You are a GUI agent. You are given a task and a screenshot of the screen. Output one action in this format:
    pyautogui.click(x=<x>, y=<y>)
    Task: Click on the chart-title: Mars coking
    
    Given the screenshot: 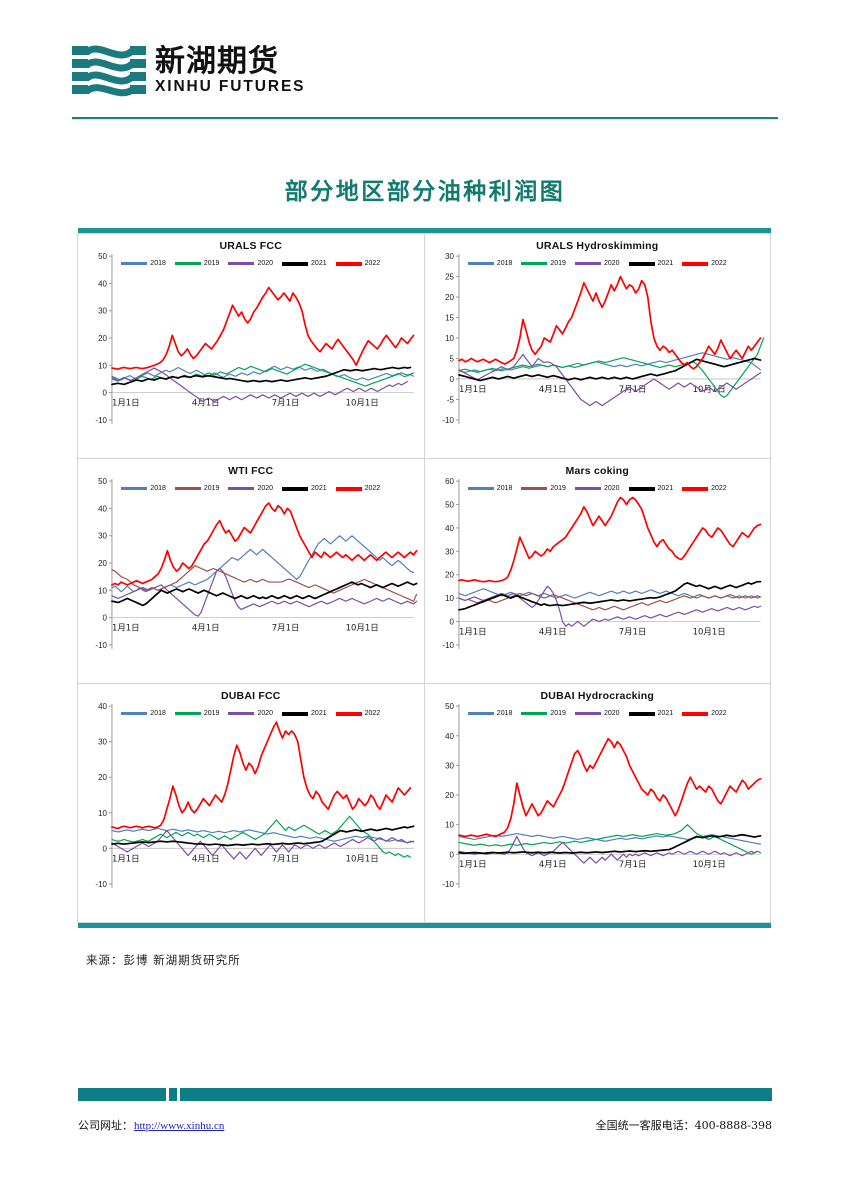 What is the action you would take?
    pyautogui.click(x=597, y=471)
    